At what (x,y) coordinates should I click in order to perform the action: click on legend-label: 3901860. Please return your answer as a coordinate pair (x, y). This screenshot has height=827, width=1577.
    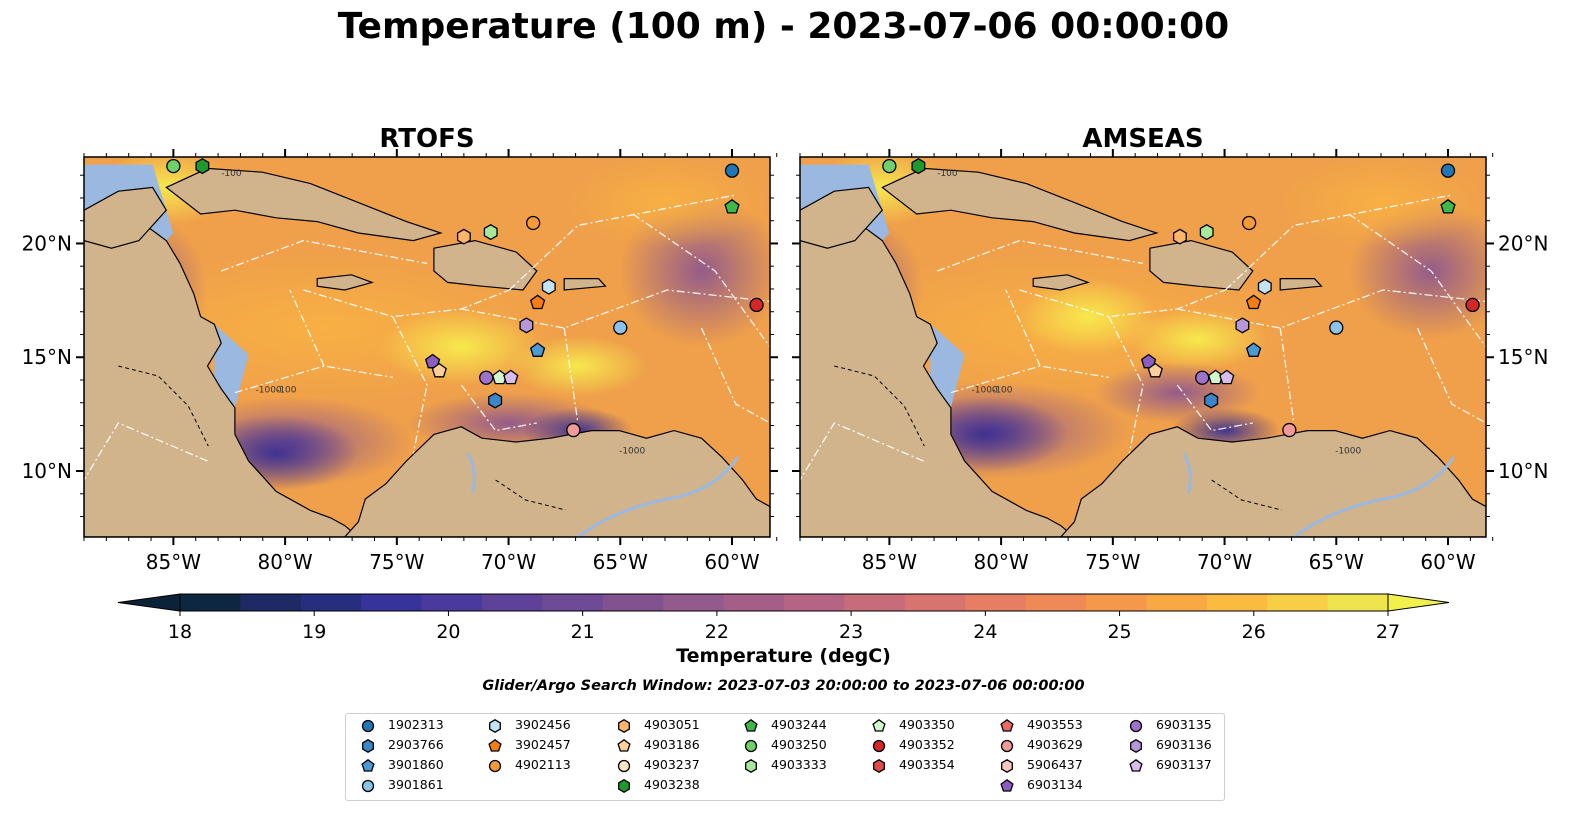
    Looking at the image, I should click on (416, 764).